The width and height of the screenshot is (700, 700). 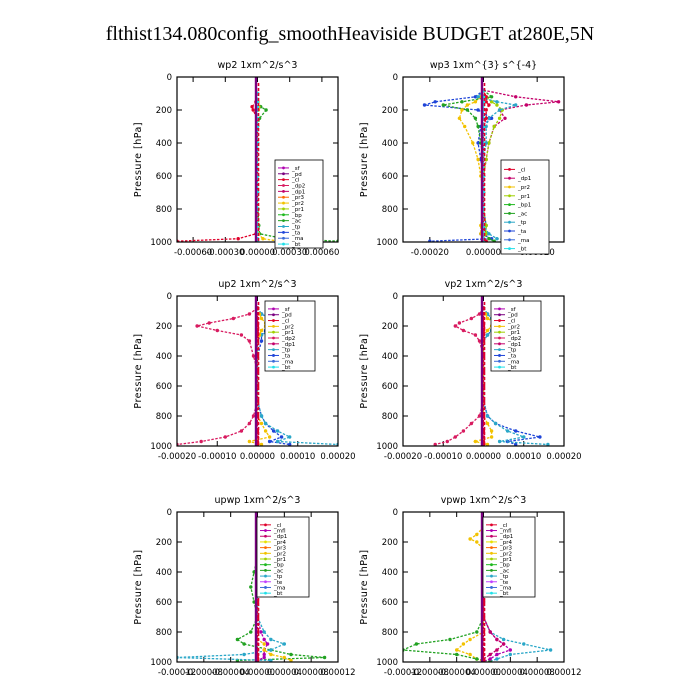 What do you see at coordinates (164, 417) in the screenshot?
I see `y-tick-label: 800` at bounding box center [164, 417].